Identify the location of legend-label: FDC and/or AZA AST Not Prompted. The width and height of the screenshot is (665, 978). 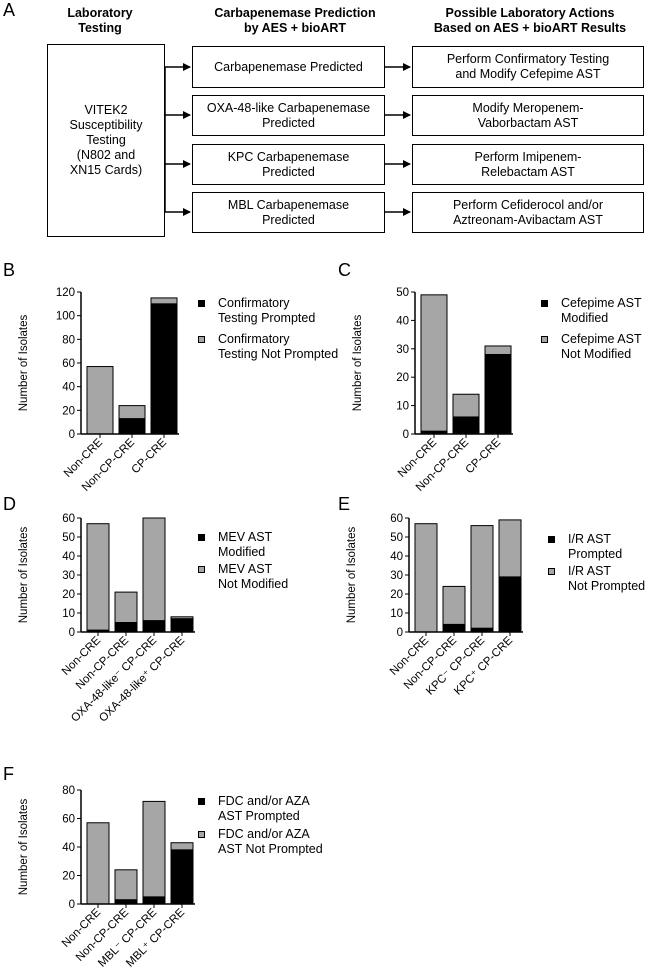
(270, 841).